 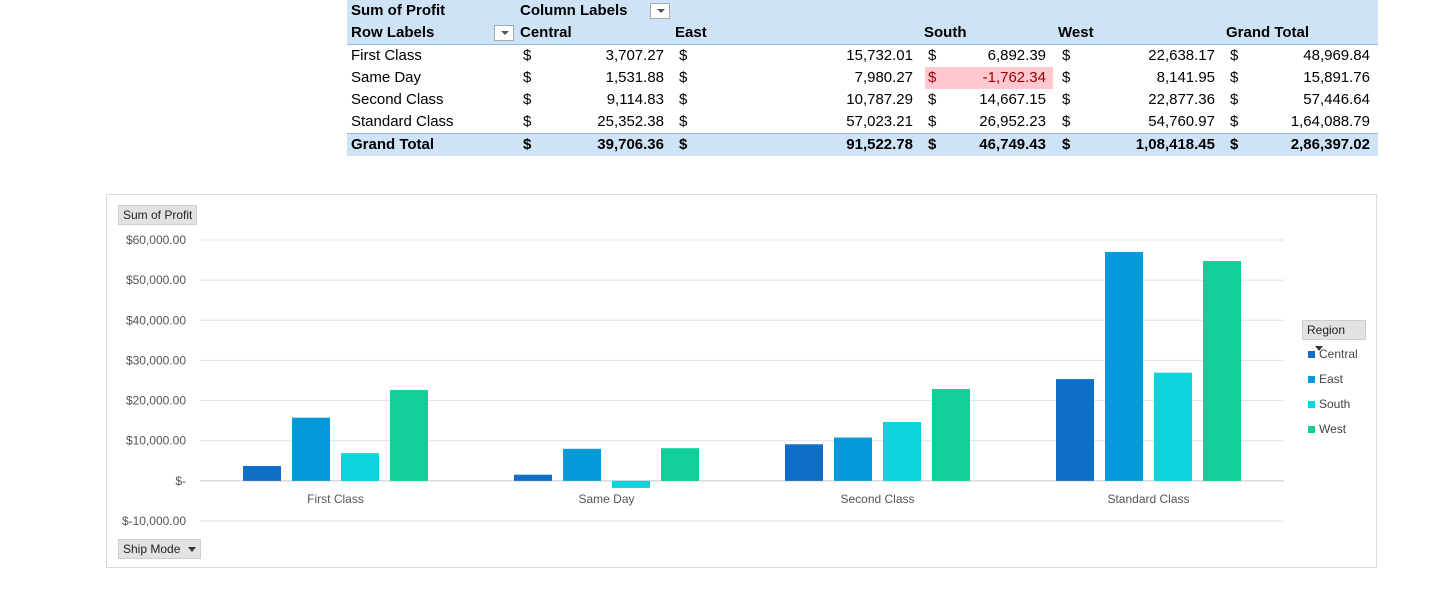 What do you see at coordinates (1334, 336) in the screenshot?
I see `region-field-button: Region` at bounding box center [1334, 336].